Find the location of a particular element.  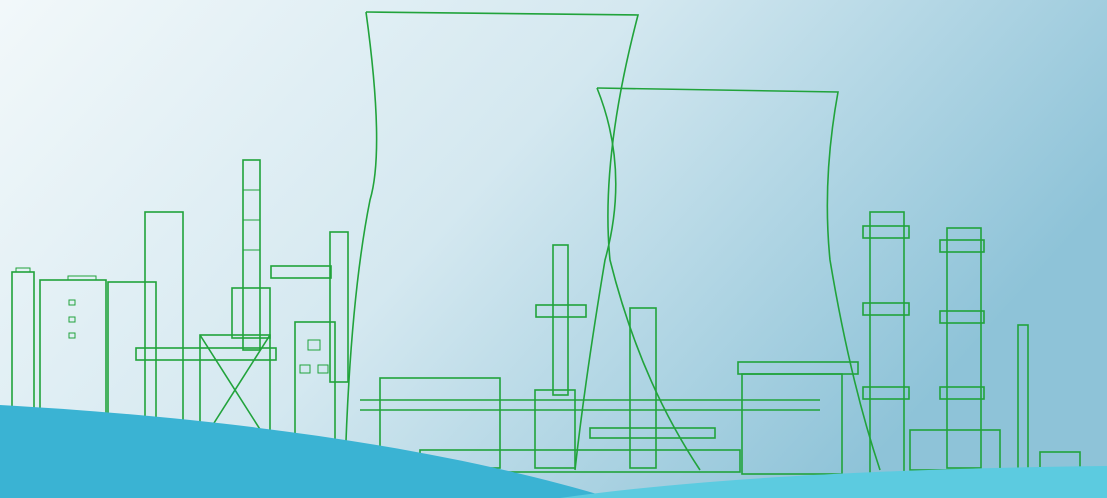

building is located at coordinates (792, 424).